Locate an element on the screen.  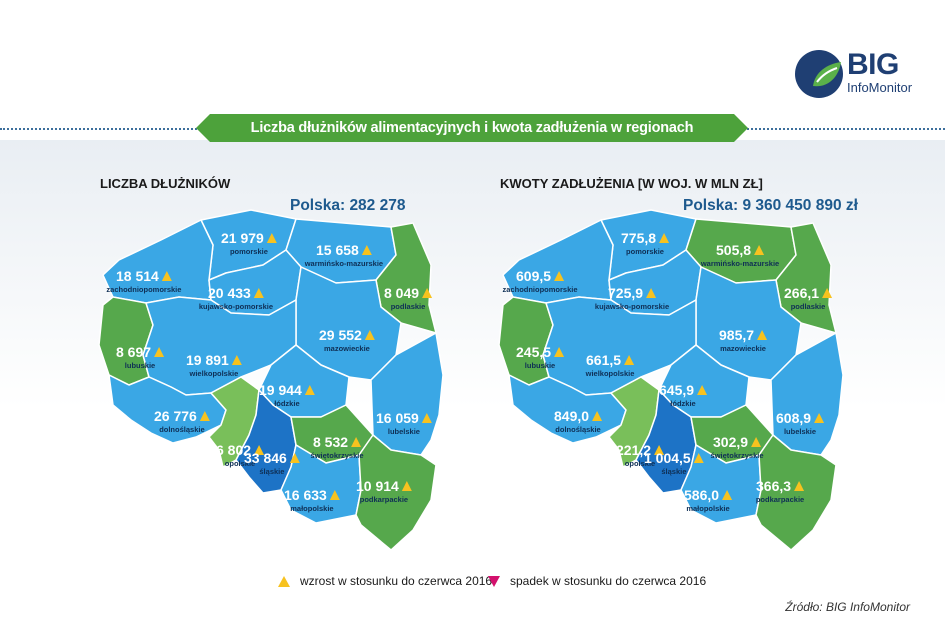
region-value: 221,2 is located at coordinates (633, 450).